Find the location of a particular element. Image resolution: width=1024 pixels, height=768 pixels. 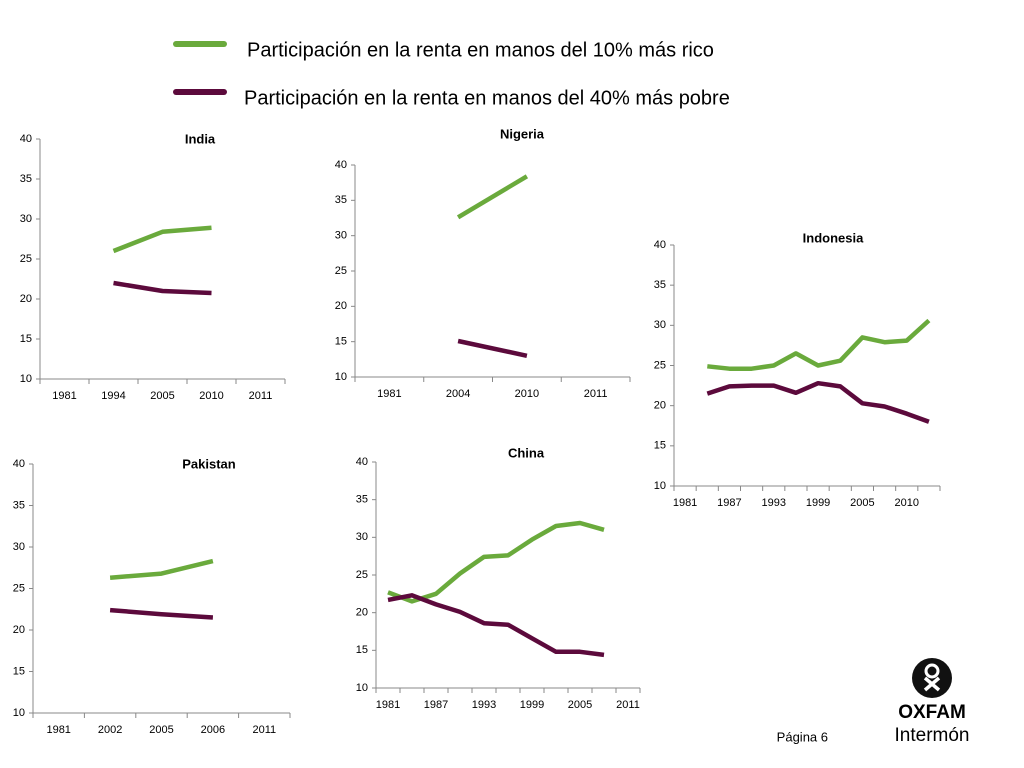

chart-title: Pakistan is located at coordinates (209, 463).